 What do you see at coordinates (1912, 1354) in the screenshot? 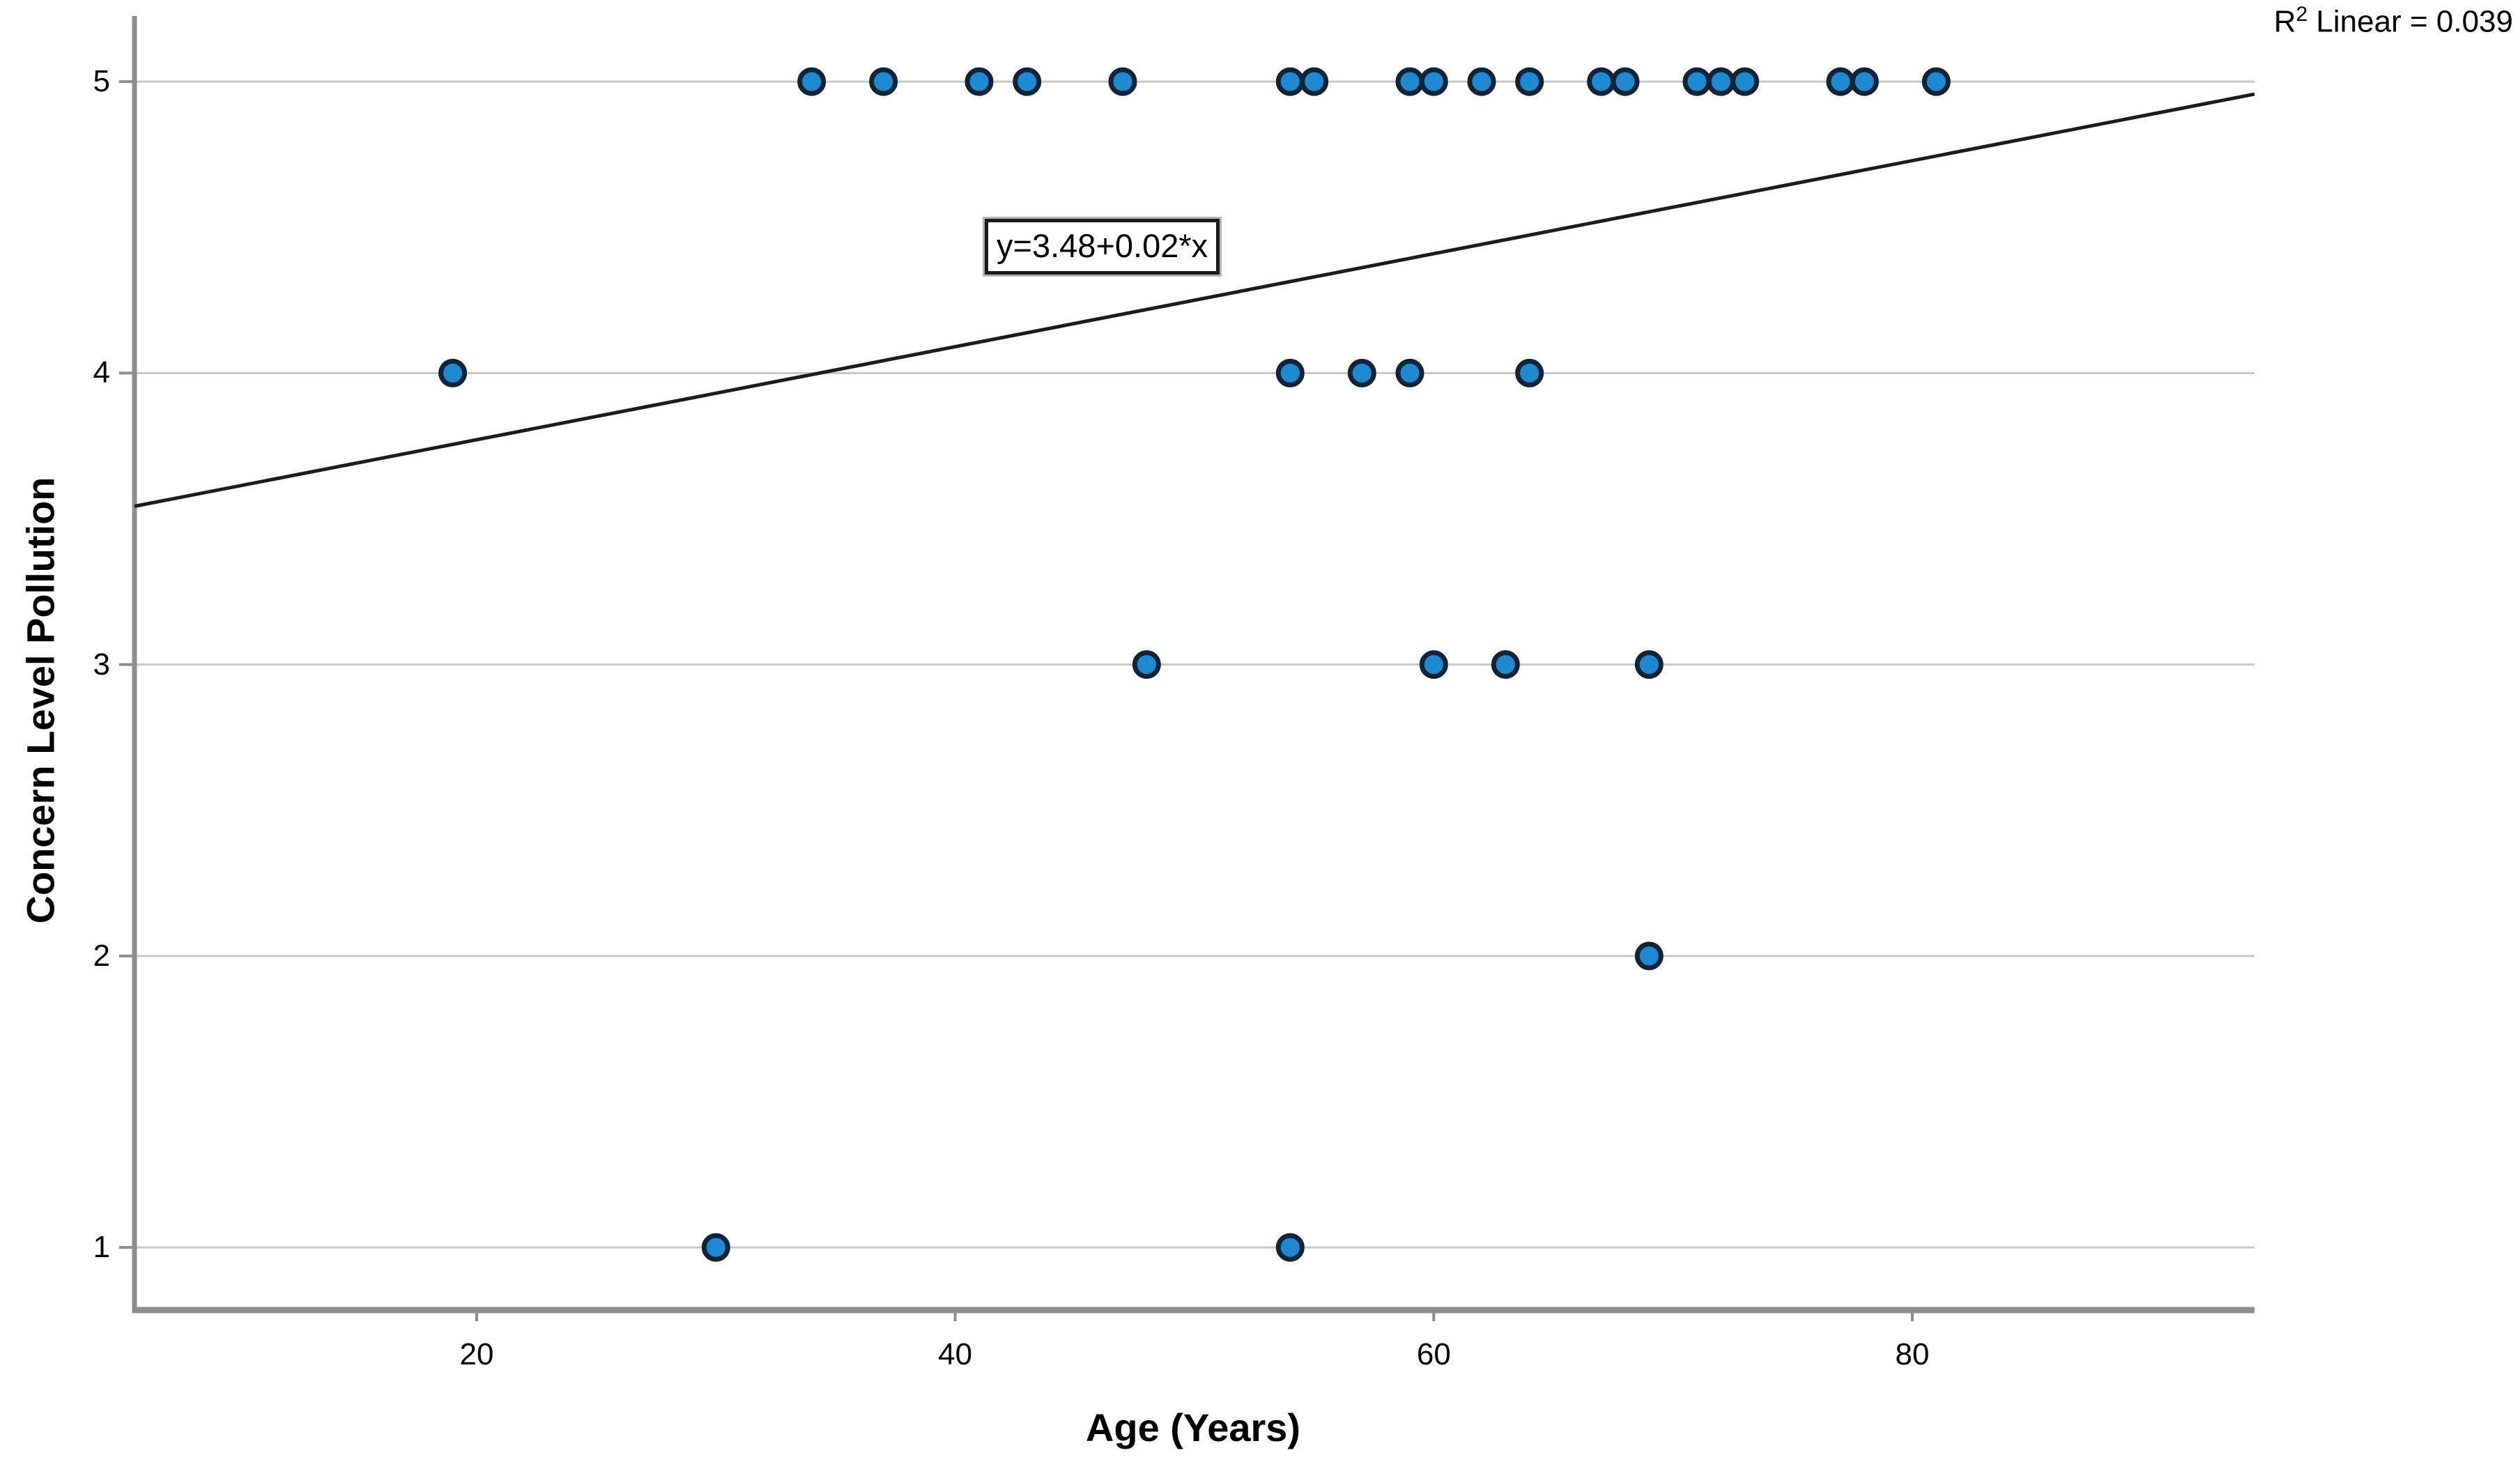
I see `x-tick-label: 80` at bounding box center [1912, 1354].